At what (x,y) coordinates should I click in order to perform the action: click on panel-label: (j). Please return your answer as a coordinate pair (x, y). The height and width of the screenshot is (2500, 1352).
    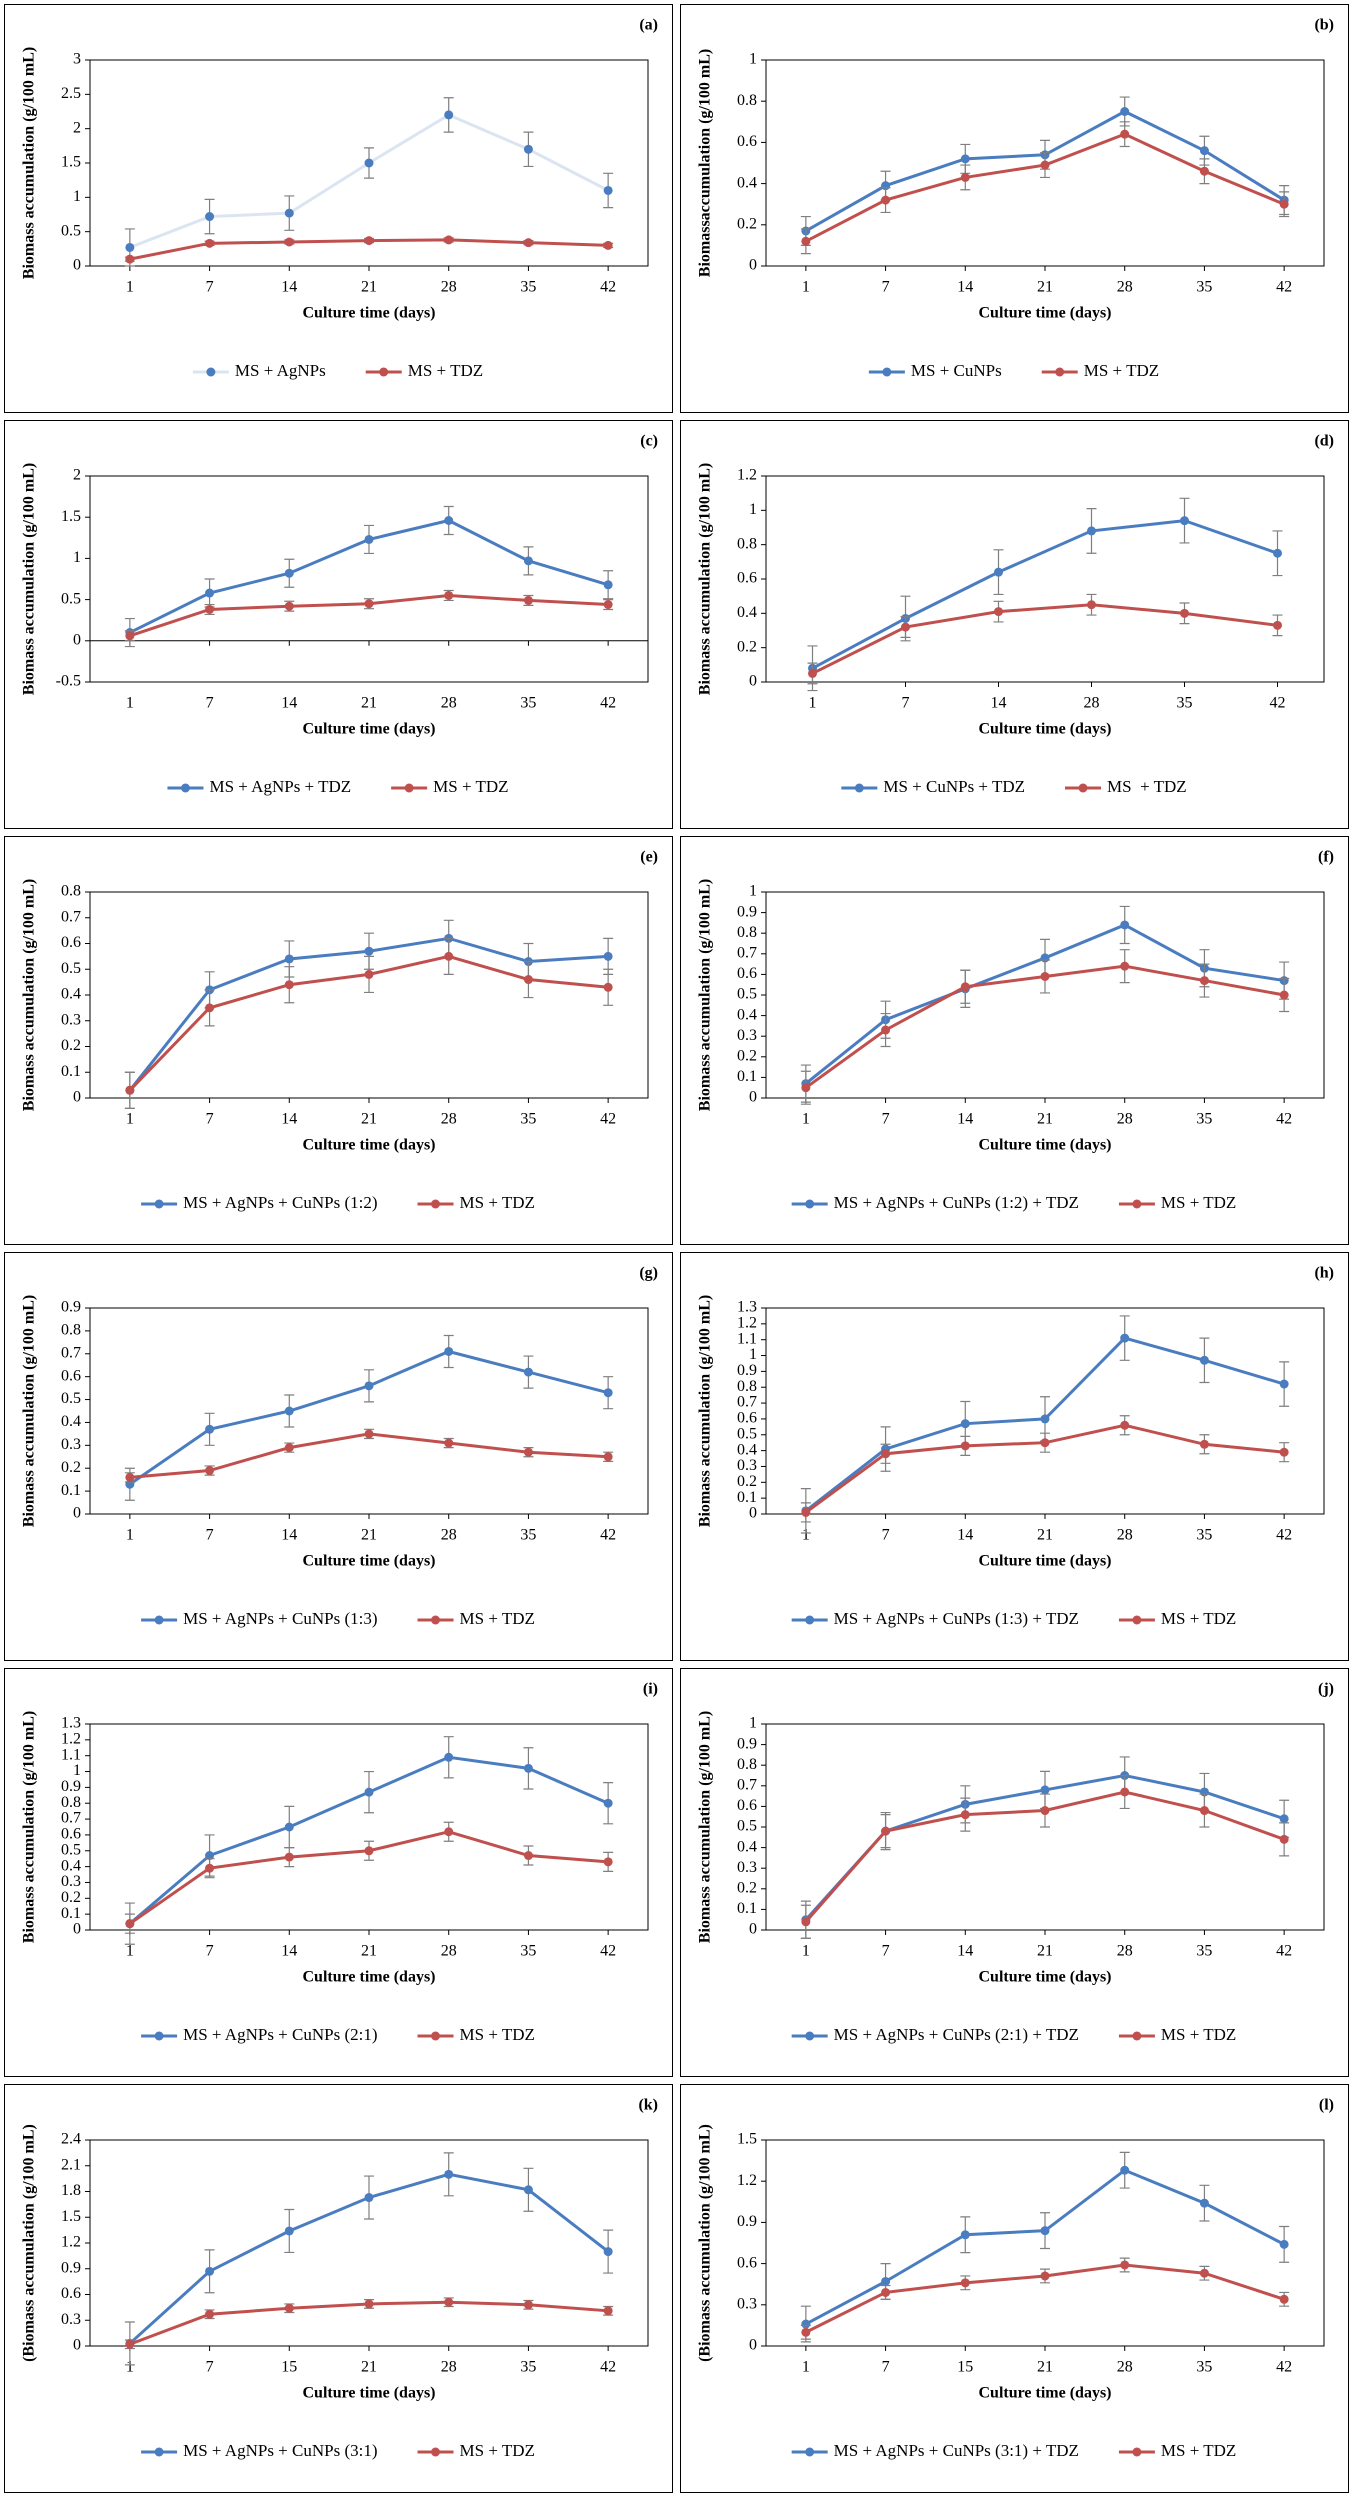
    Looking at the image, I should click on (1326, 1689).